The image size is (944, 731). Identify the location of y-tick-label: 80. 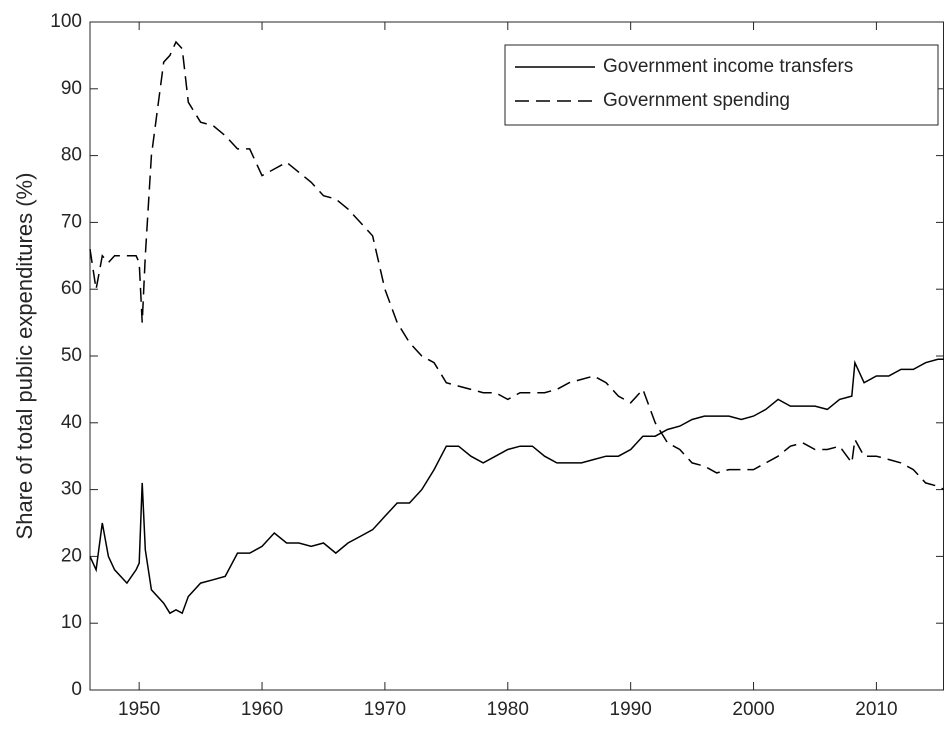
(71, 155).